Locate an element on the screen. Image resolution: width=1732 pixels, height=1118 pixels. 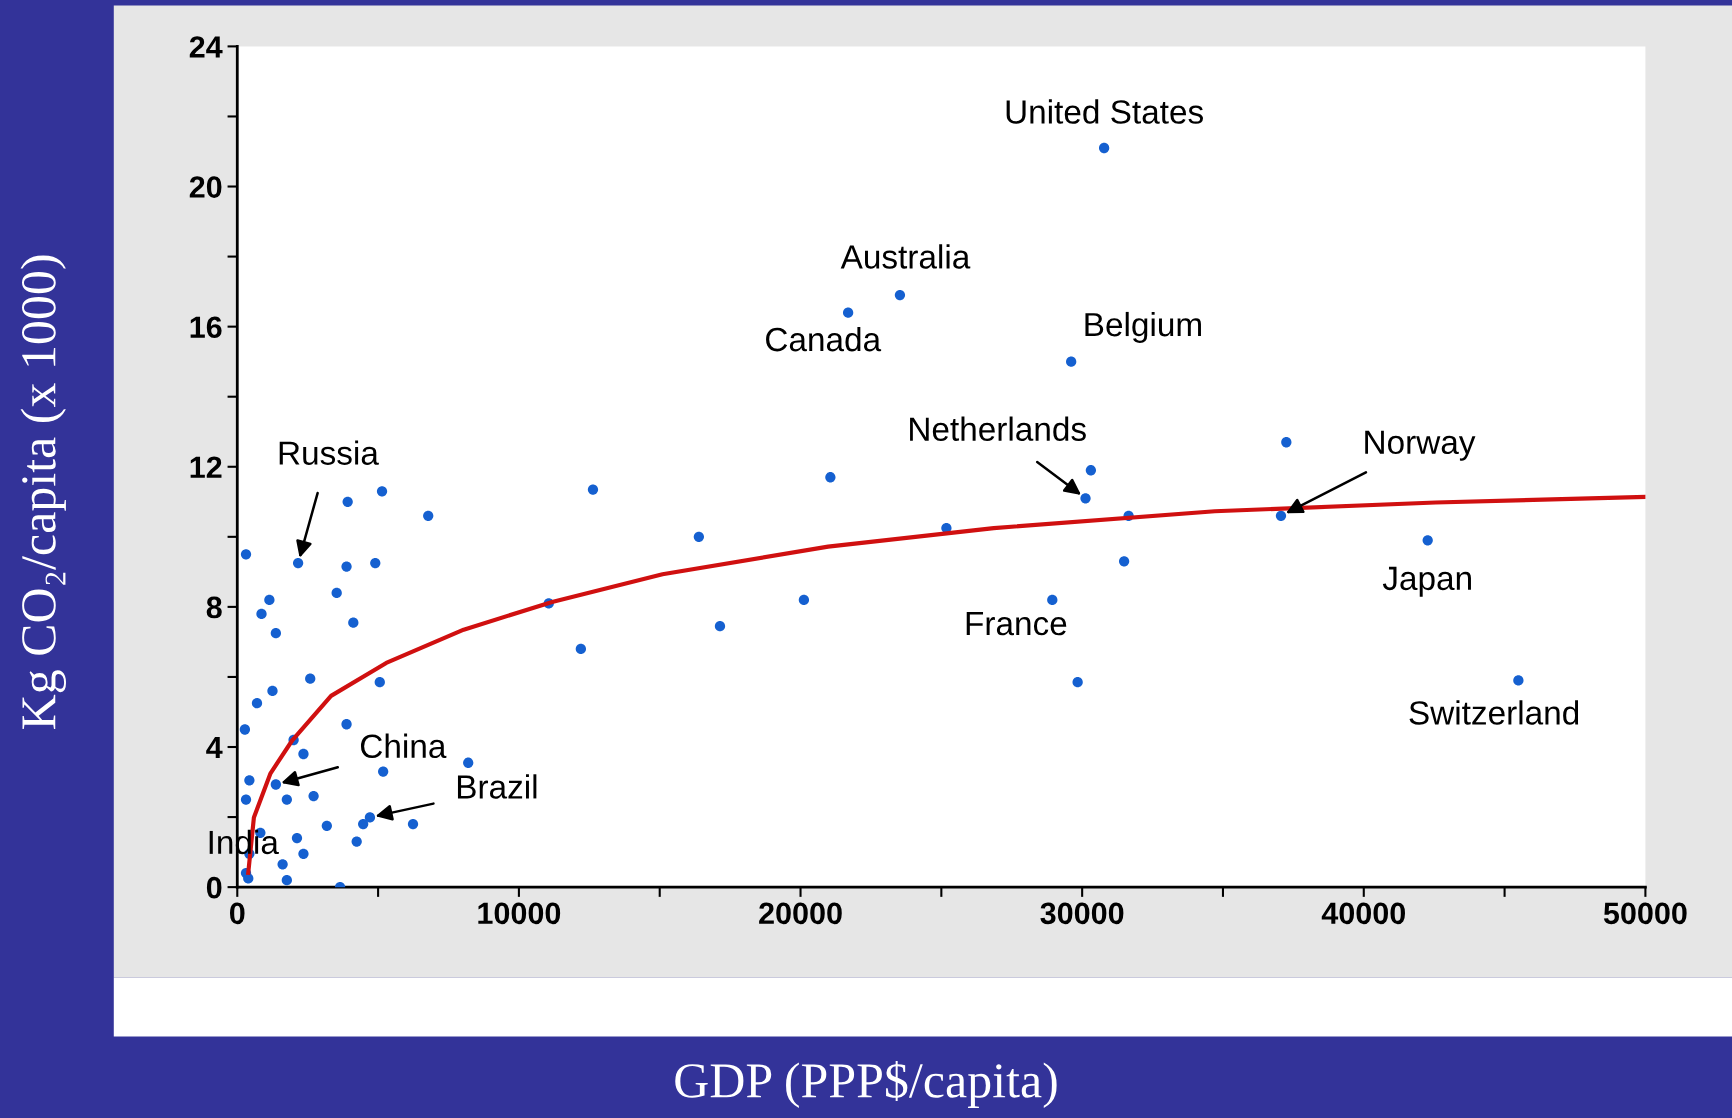
x-tick-label: 10000 is located at coordinates (519, 913).